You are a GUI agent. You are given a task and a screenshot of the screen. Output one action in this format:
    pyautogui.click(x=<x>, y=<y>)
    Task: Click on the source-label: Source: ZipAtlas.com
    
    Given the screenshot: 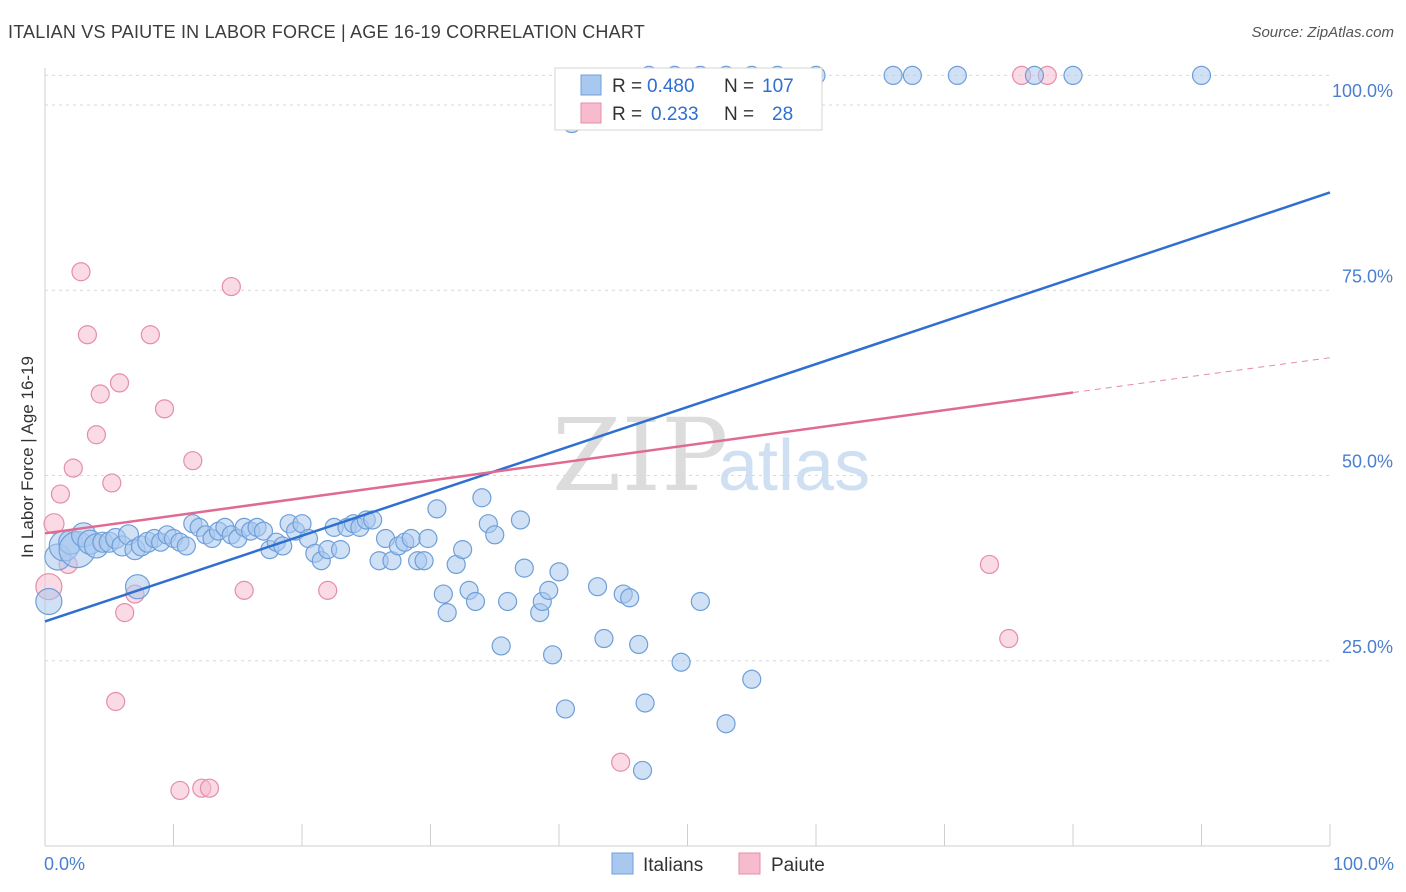 What is the action you would take?
    pyautogui.click(x=1322, y=32)
    